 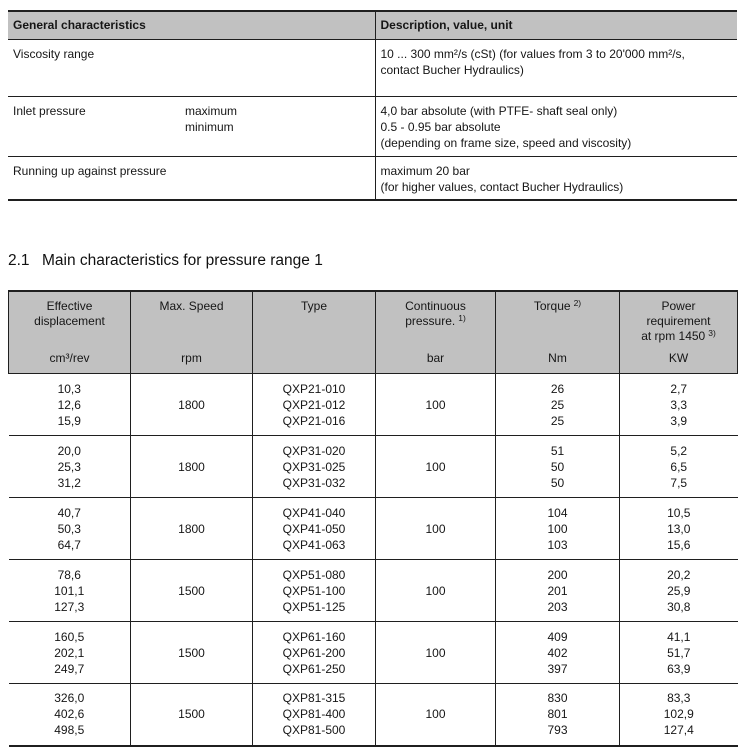 What do you see at coordinates (678, 358) in the screenshot?
I see `header-unit: KW` at bounding box center [678, 358].